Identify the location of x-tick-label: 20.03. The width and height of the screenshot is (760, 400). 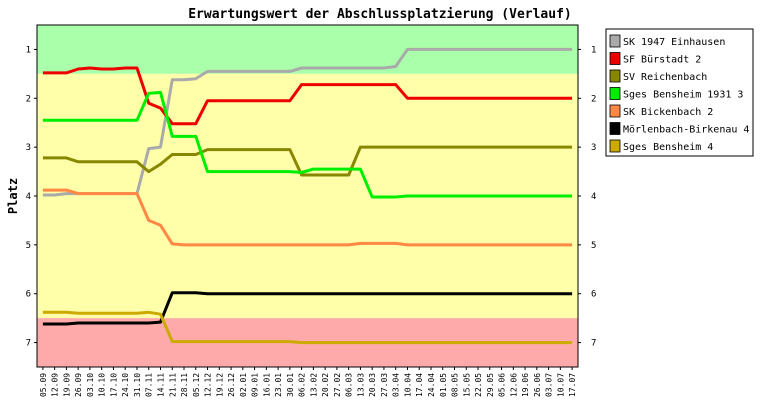
(372, 385).